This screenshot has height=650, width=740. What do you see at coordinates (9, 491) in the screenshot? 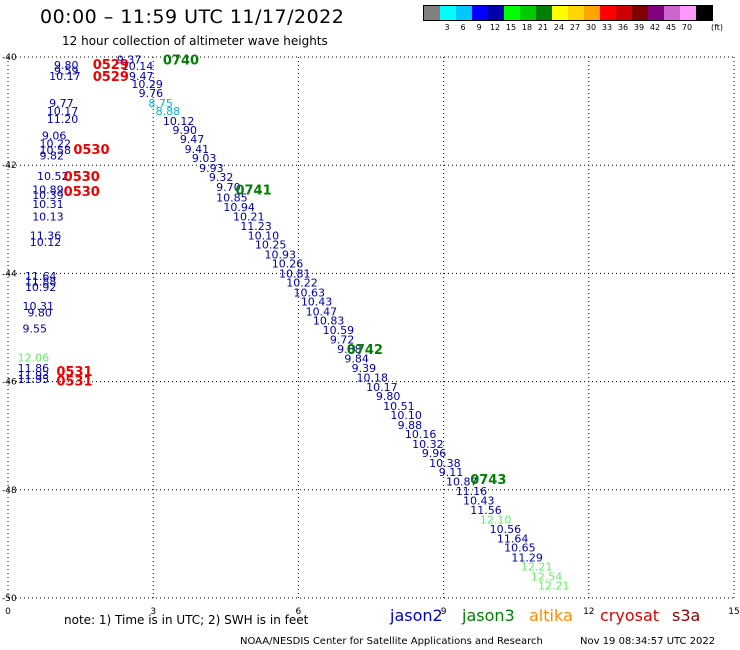
I see `y-tick-label: -48` at bounding box center [9, 491].